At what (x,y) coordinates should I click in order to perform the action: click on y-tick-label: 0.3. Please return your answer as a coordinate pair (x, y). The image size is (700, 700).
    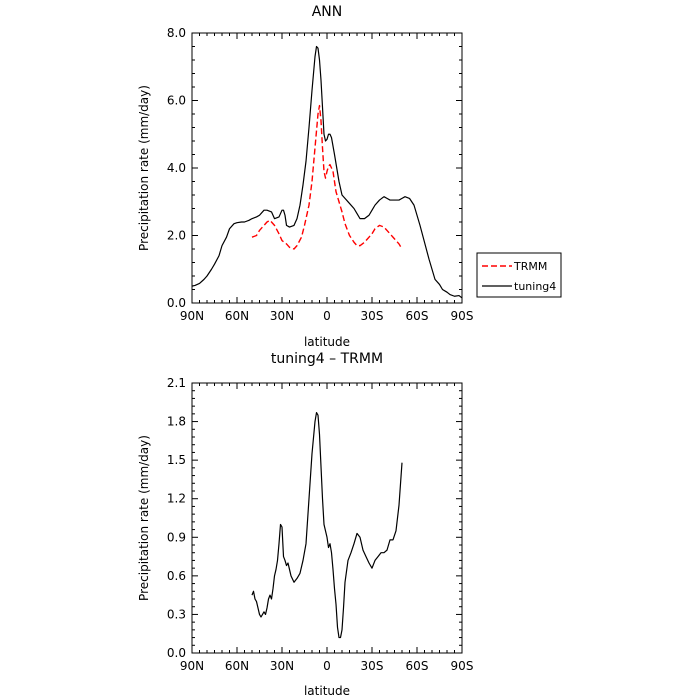
    Looking at the image, I should click on (176, 614).